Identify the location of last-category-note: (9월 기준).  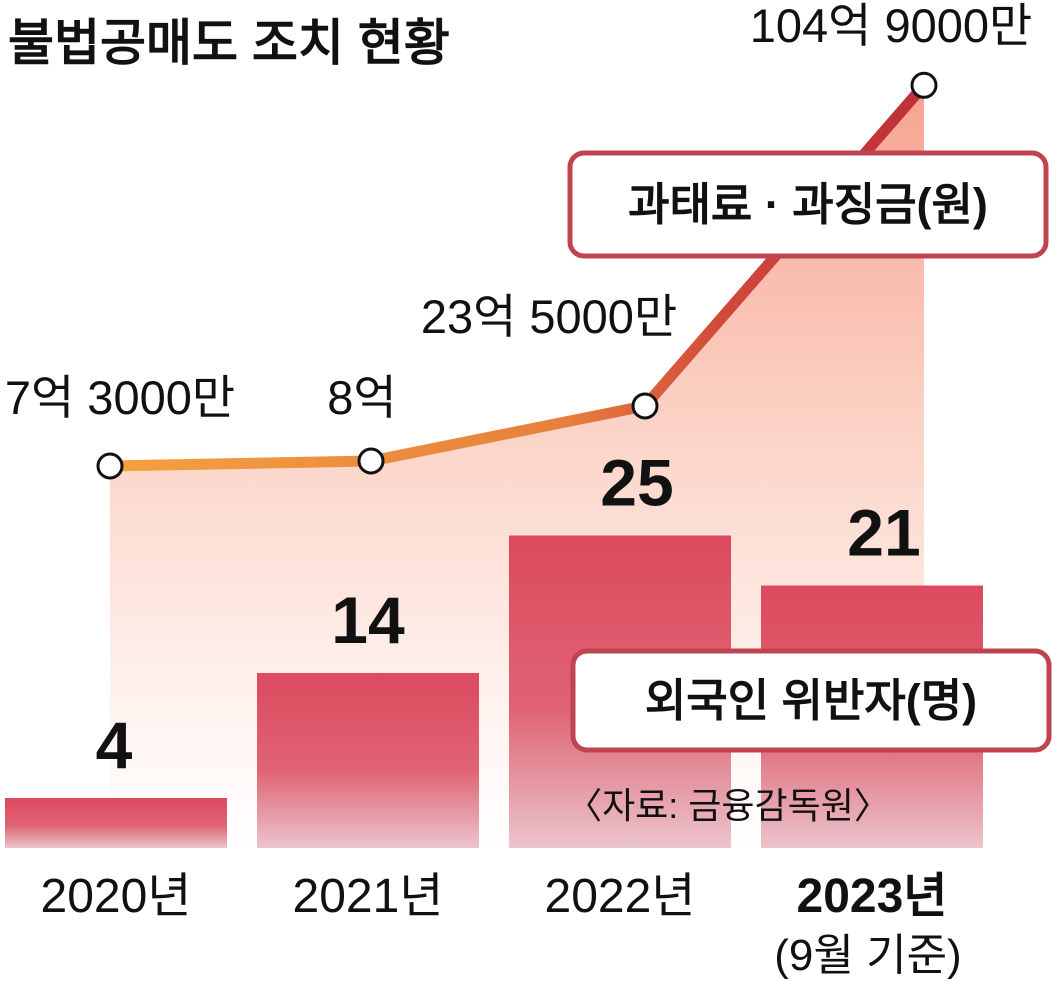
(867, 955).